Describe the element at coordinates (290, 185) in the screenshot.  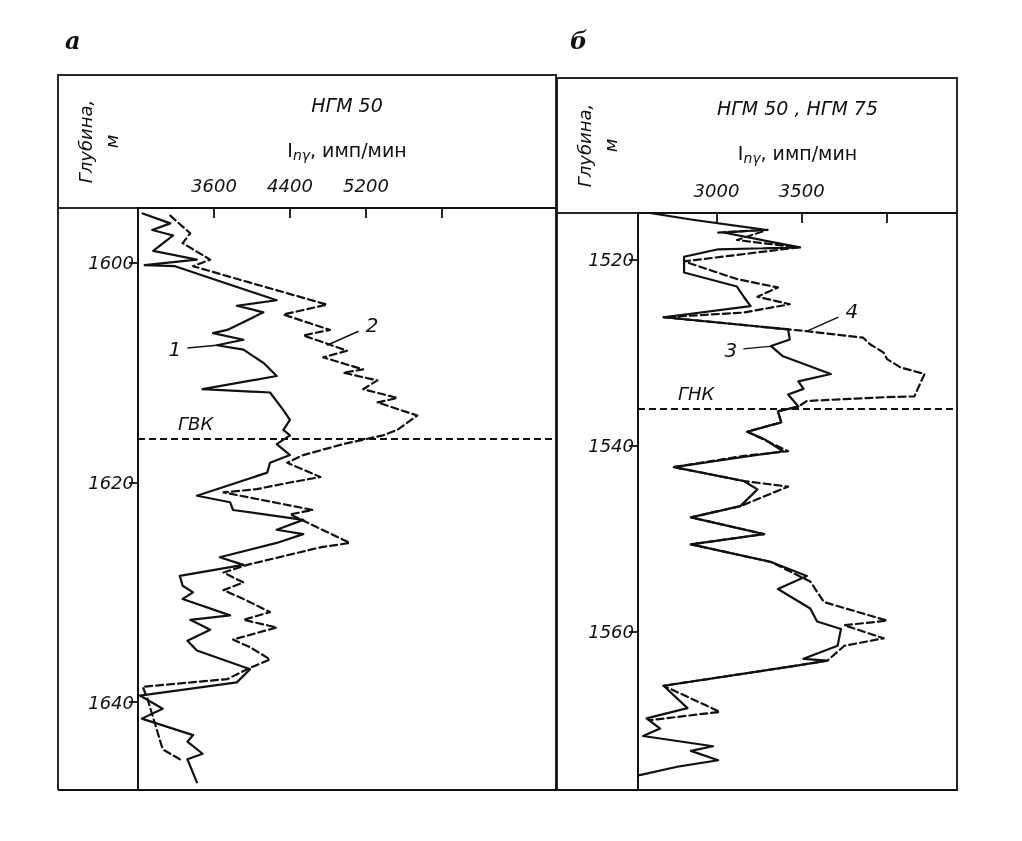
I see `x-tick-label: 4400` at that location.